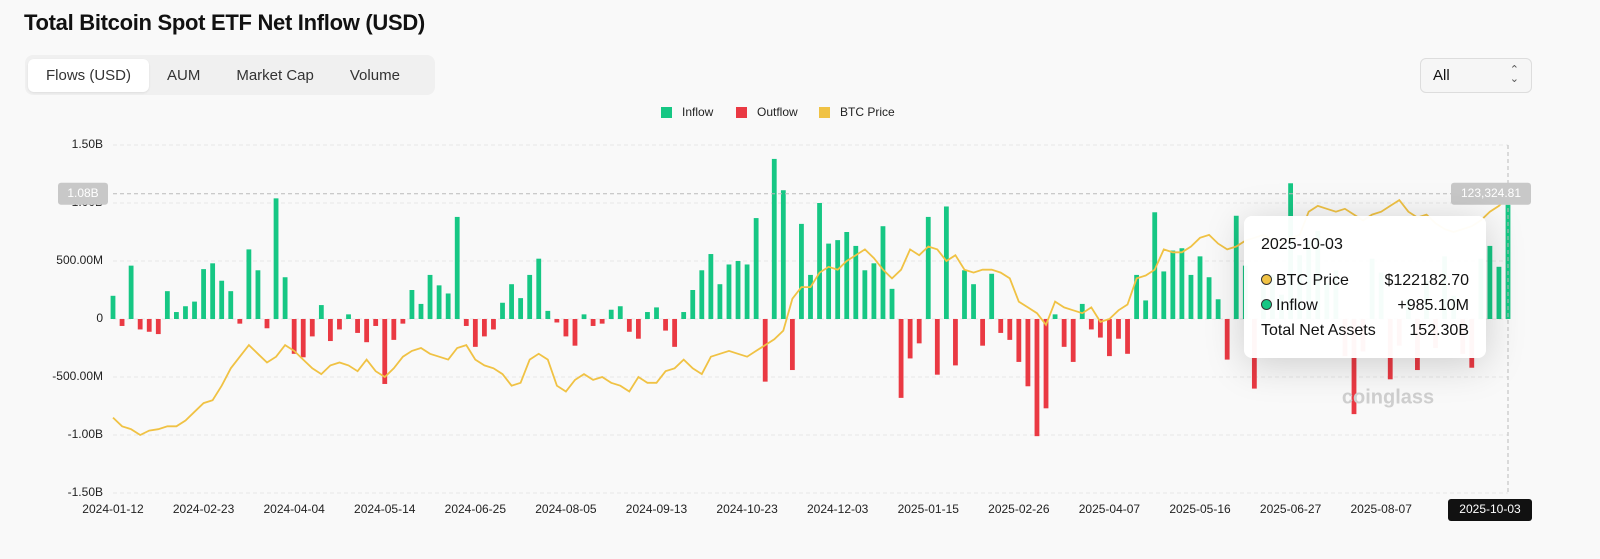 The height and width of the screenshot is (559, 1600). Describe the element at coordinates (1365, 305) in the screenshot. I see `tooltip-row: Inflow +985.10M` at that location.